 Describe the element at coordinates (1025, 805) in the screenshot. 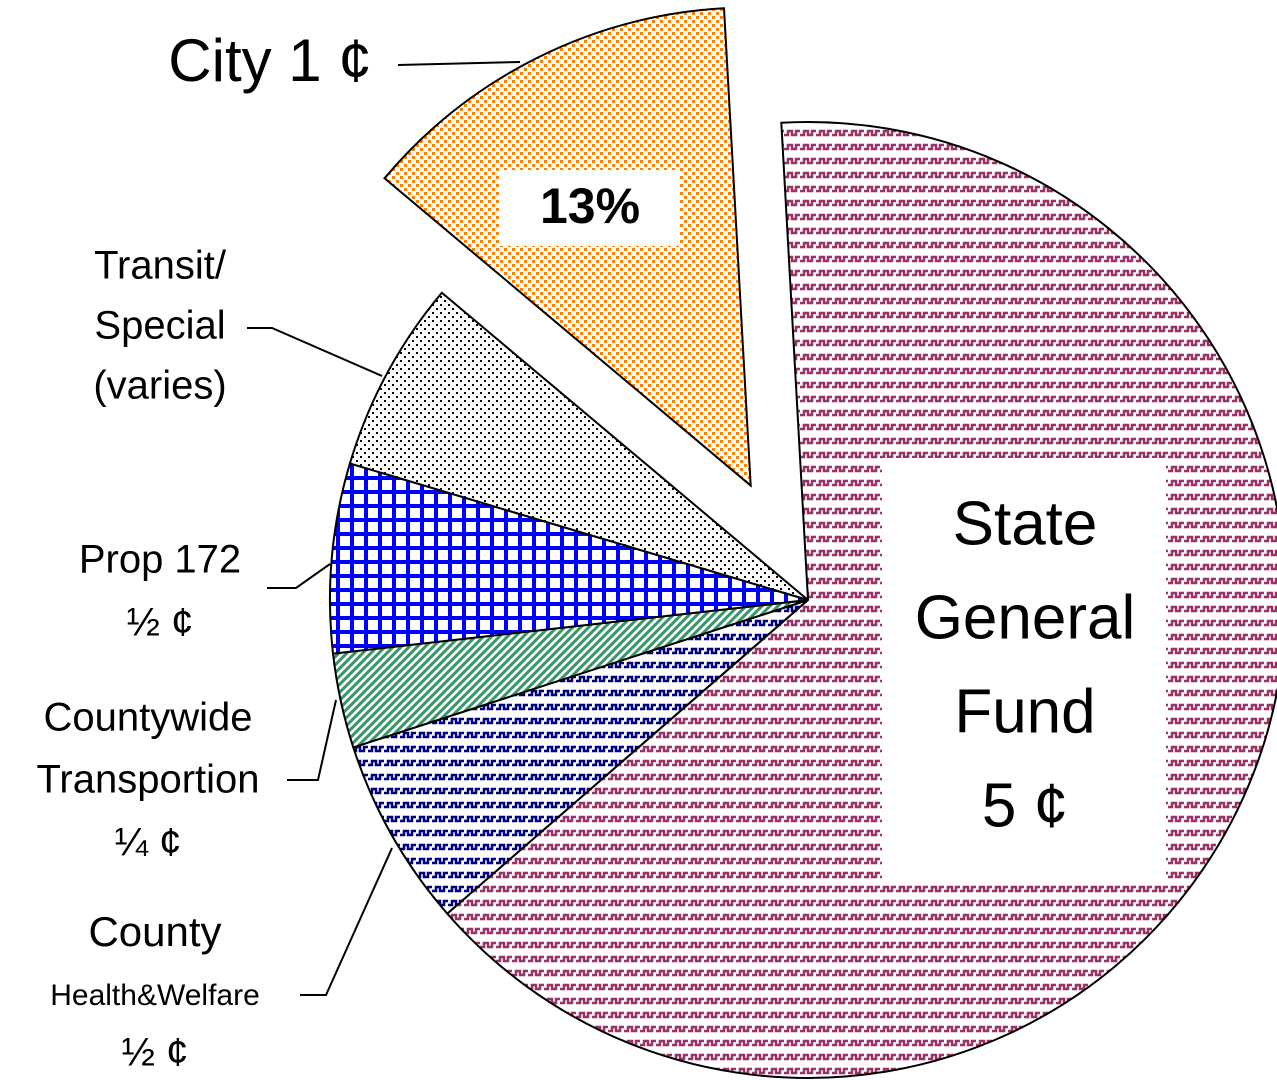

I see `slice-label: 5 ¢` at that location.